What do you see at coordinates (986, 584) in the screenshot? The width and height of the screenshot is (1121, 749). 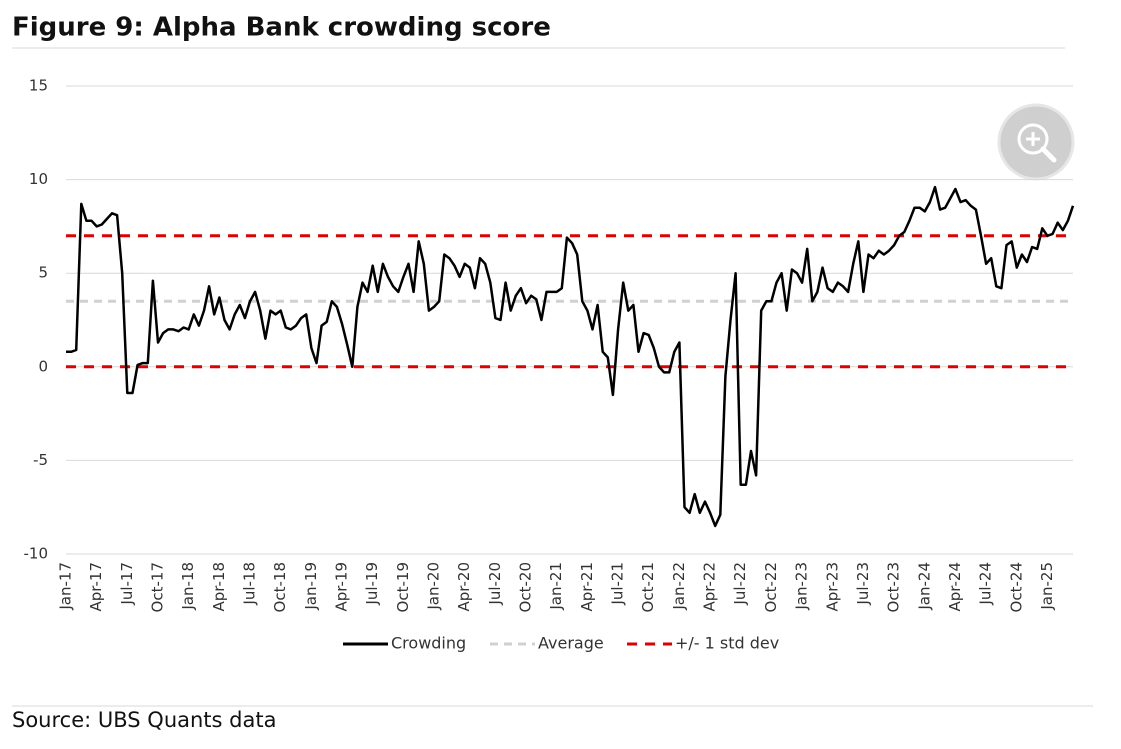 I see `x-tick-label: Jul-24` at bounding box center [986, 584].